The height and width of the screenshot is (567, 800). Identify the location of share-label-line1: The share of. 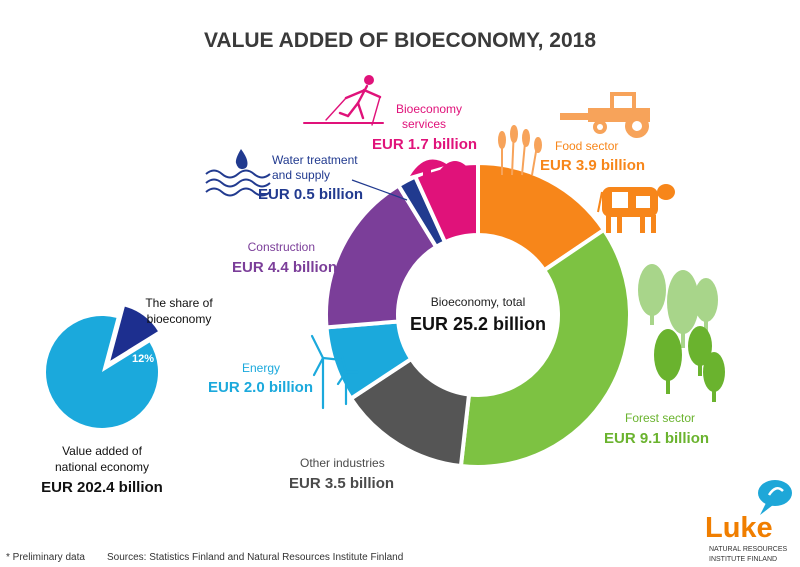
(179, 303).